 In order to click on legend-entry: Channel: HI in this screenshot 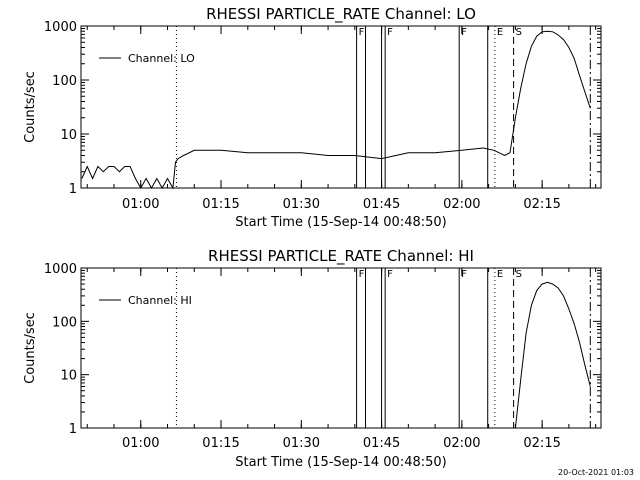, I will do `click(160, 300)`.